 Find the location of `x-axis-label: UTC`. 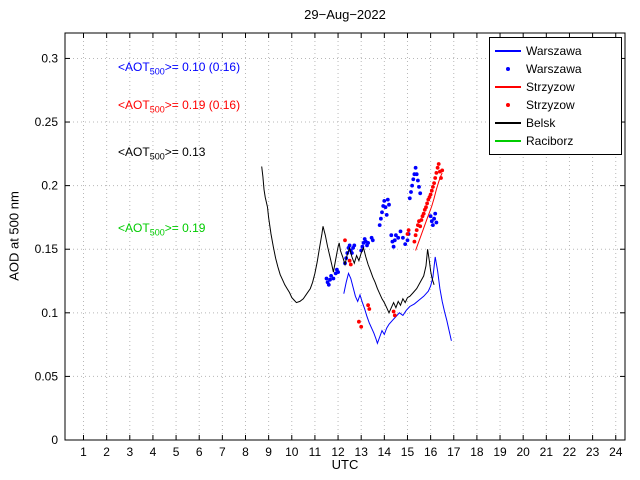

x-axis-label: UTC is located at coordinates (345, 464).